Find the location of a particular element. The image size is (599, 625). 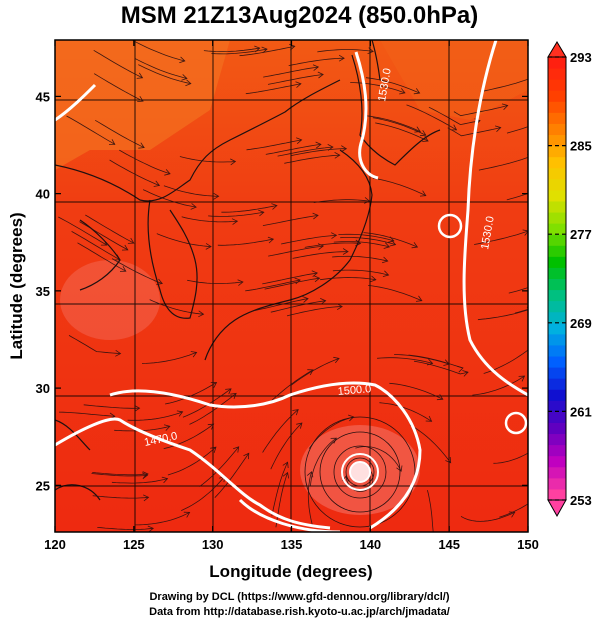

y-tick-label: 35 is located at coordinates (43, 291).